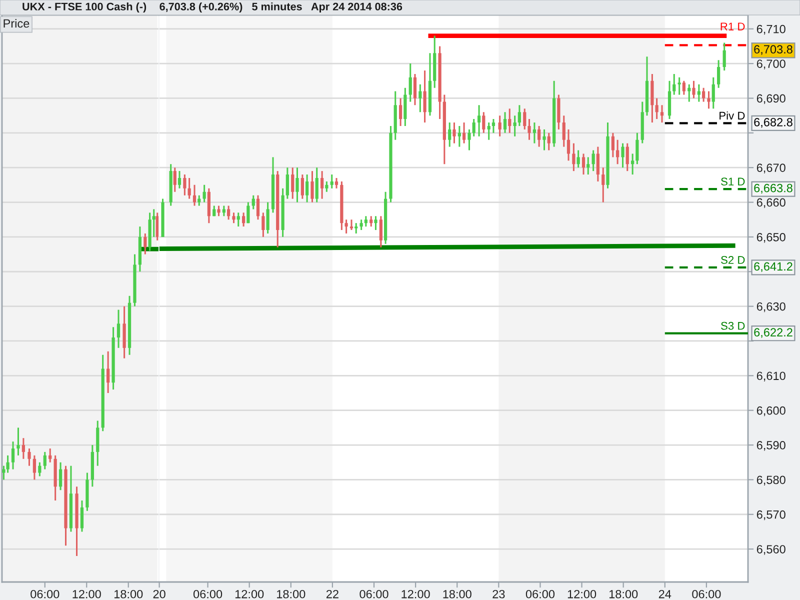  Describe the element at coordinates (17, 23) in the screenshot. I see `y-axis-title: Price` at that location.